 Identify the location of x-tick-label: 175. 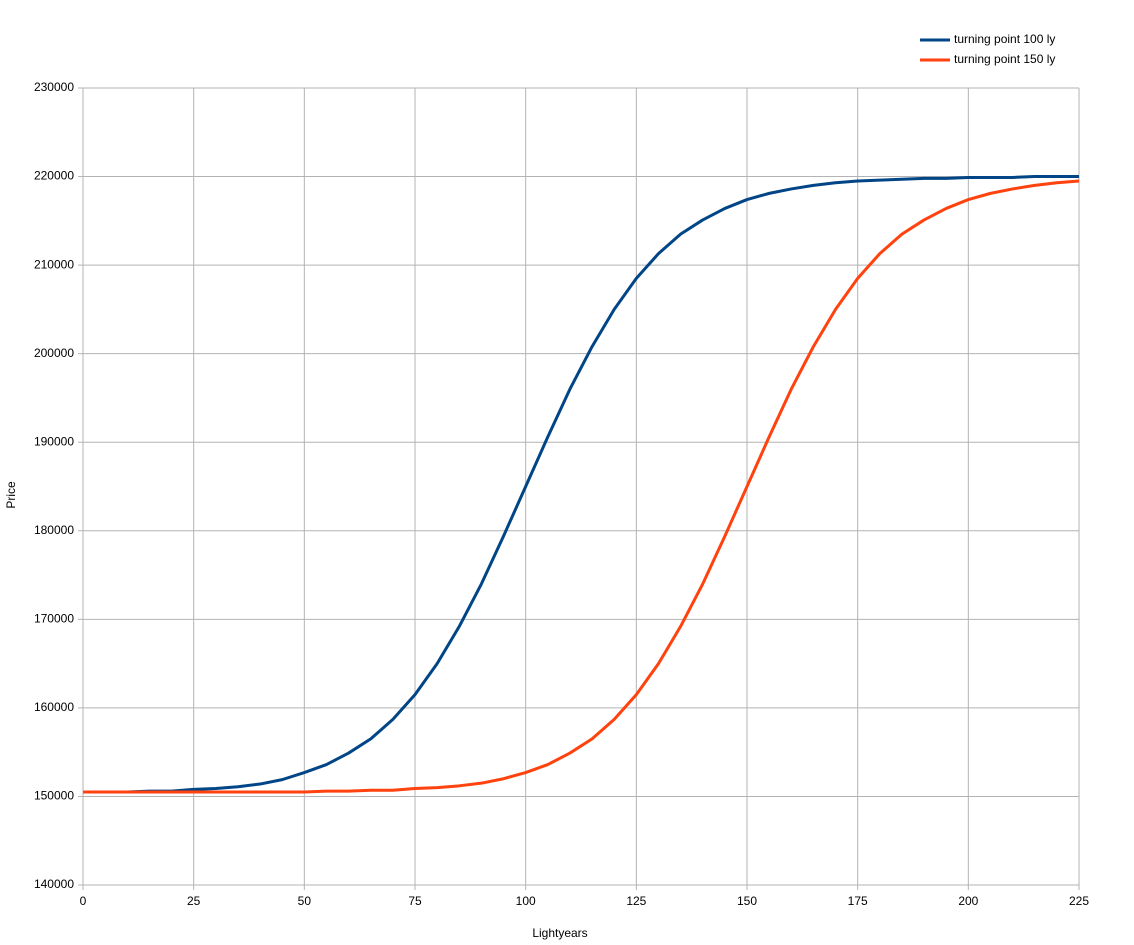
(858, 901).